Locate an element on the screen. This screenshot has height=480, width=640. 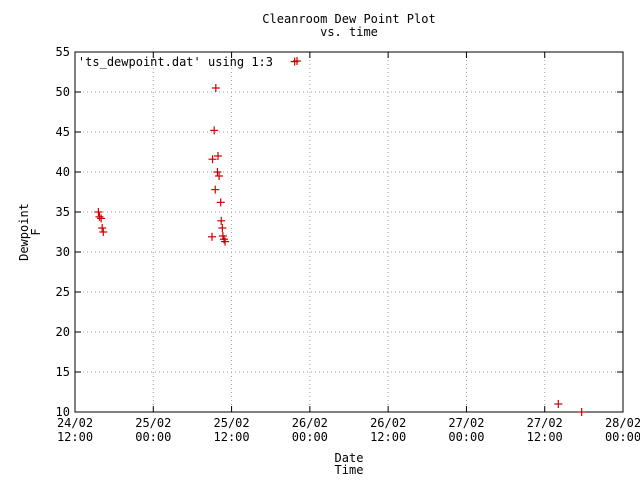
y-axis-unit: F is located at coordinates (36, 231).